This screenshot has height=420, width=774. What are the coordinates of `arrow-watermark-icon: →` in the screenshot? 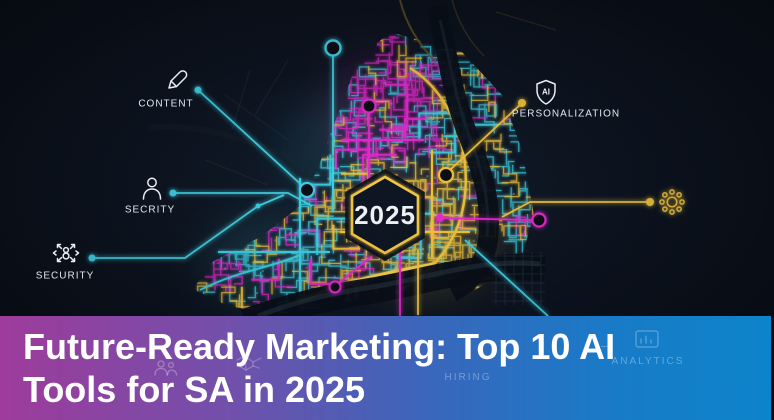 It's located at (605, 344).